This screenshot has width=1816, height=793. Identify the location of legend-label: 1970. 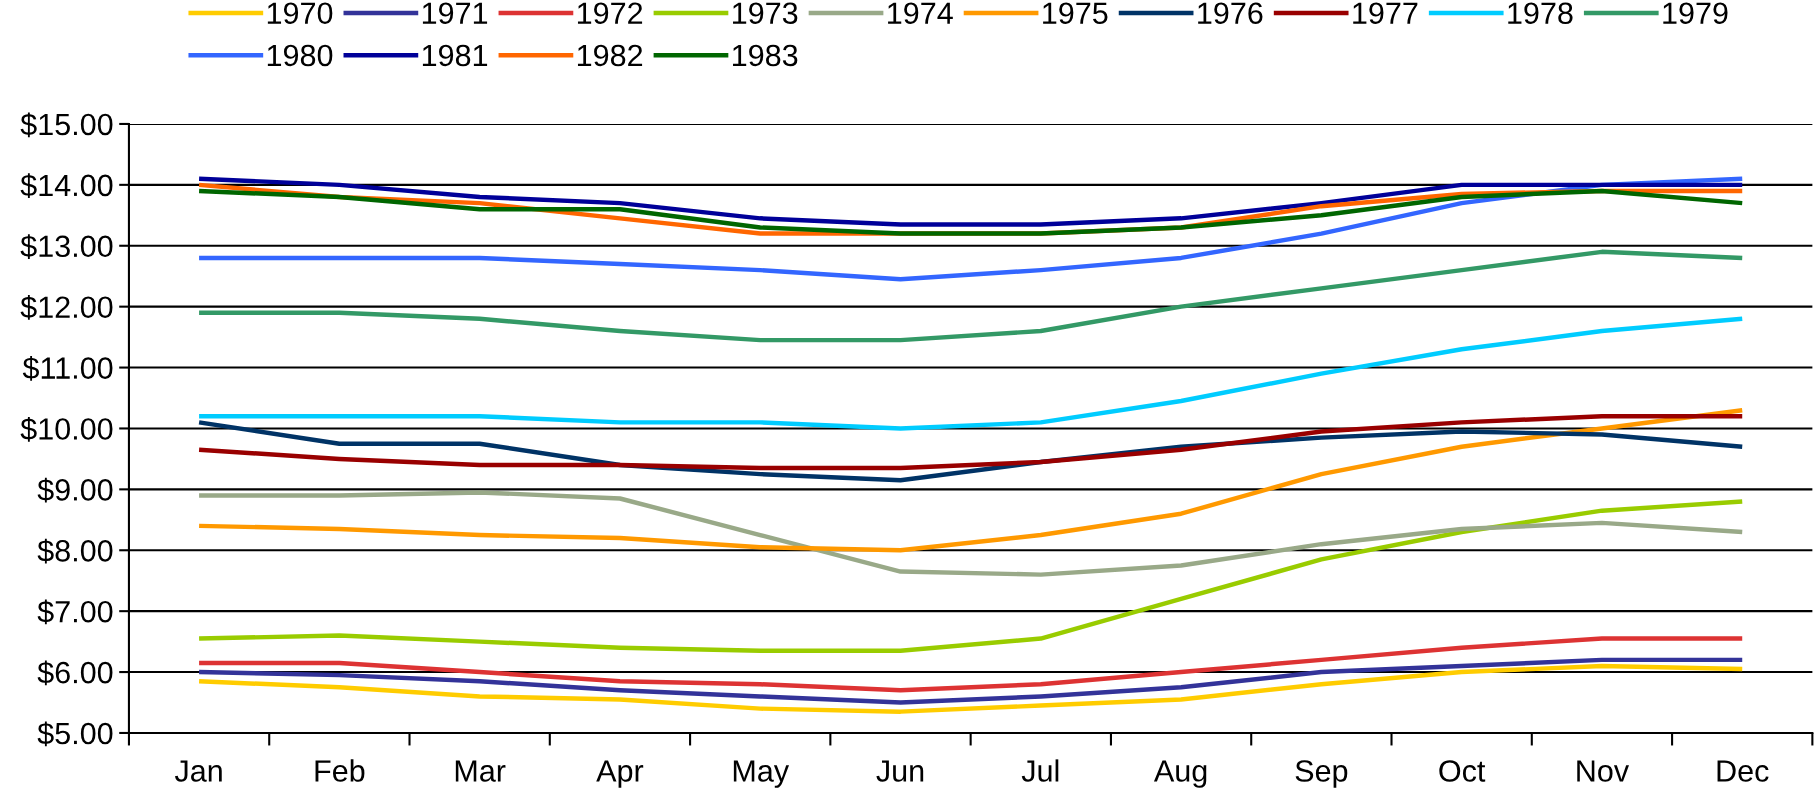
(300, 13).